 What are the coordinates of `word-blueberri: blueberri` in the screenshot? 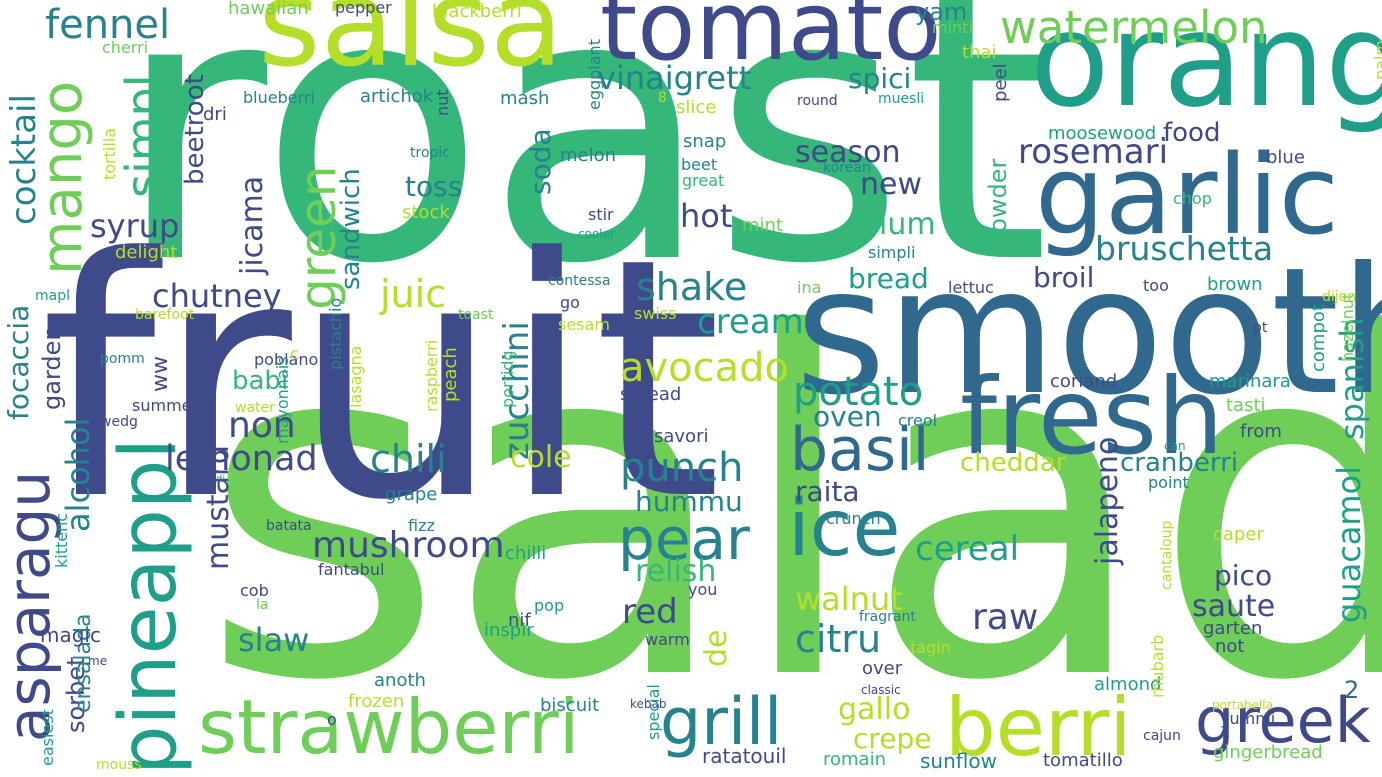 It's located at (279, 97).